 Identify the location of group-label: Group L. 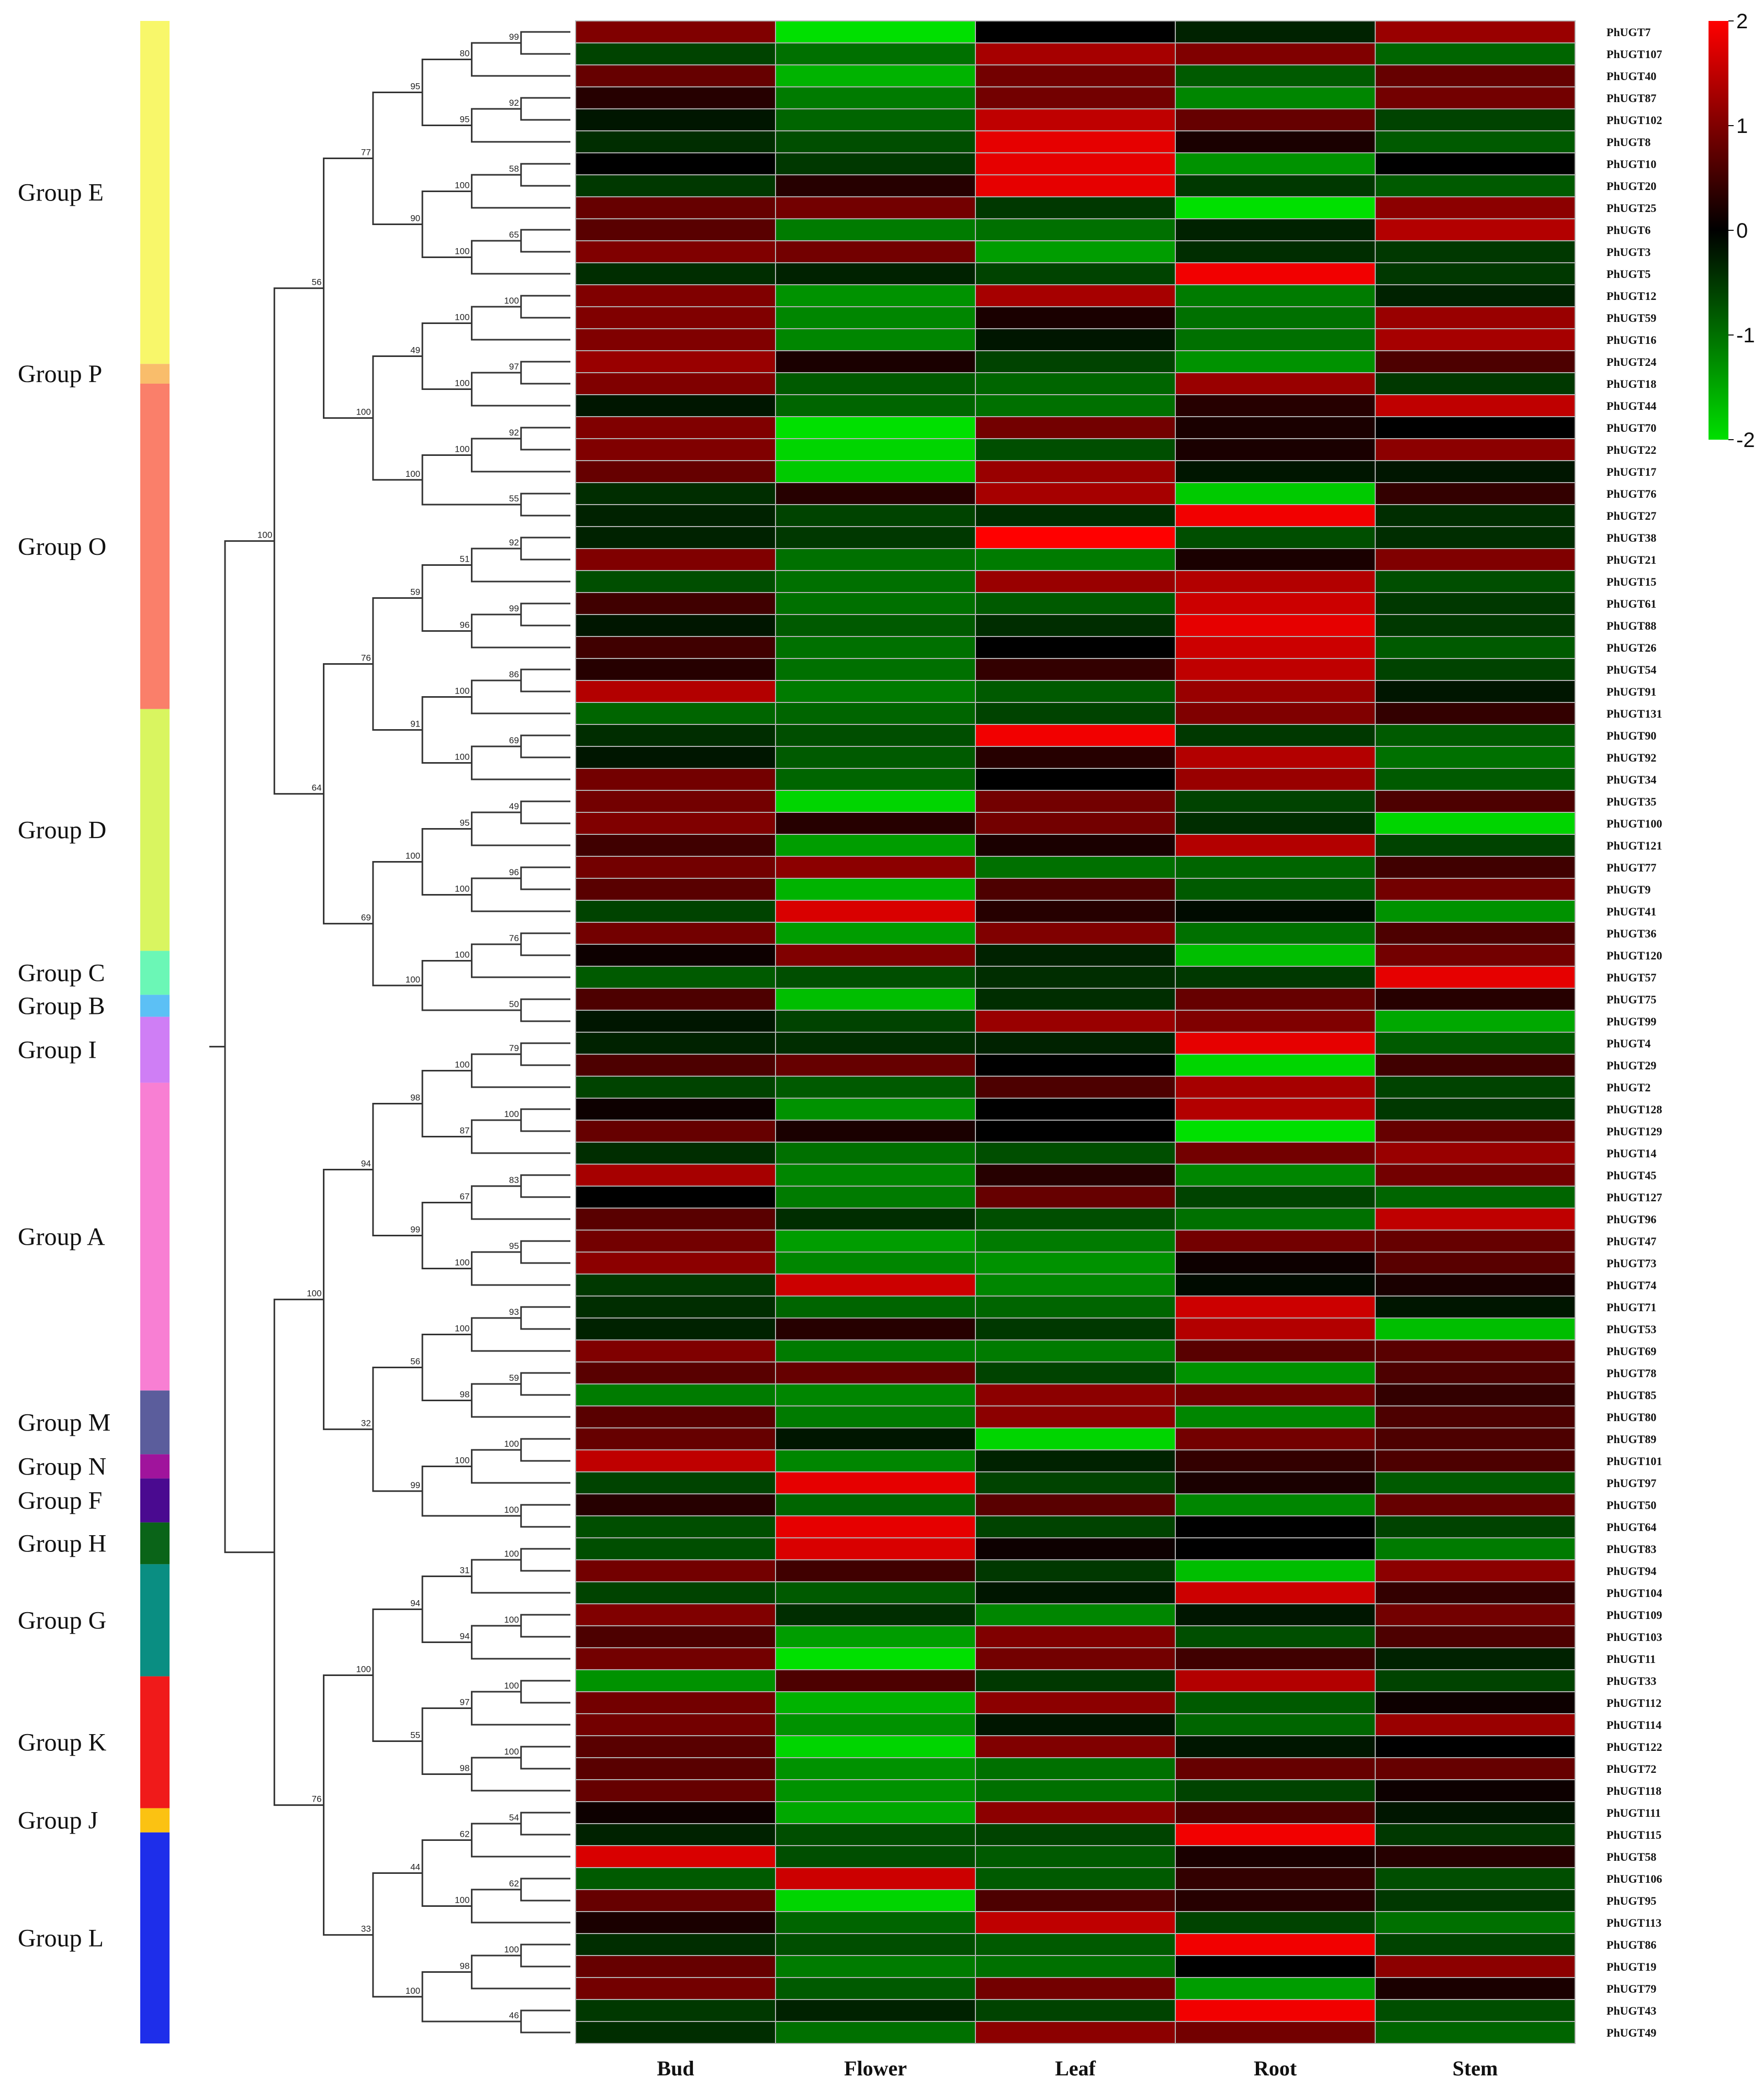
(61, 1938).